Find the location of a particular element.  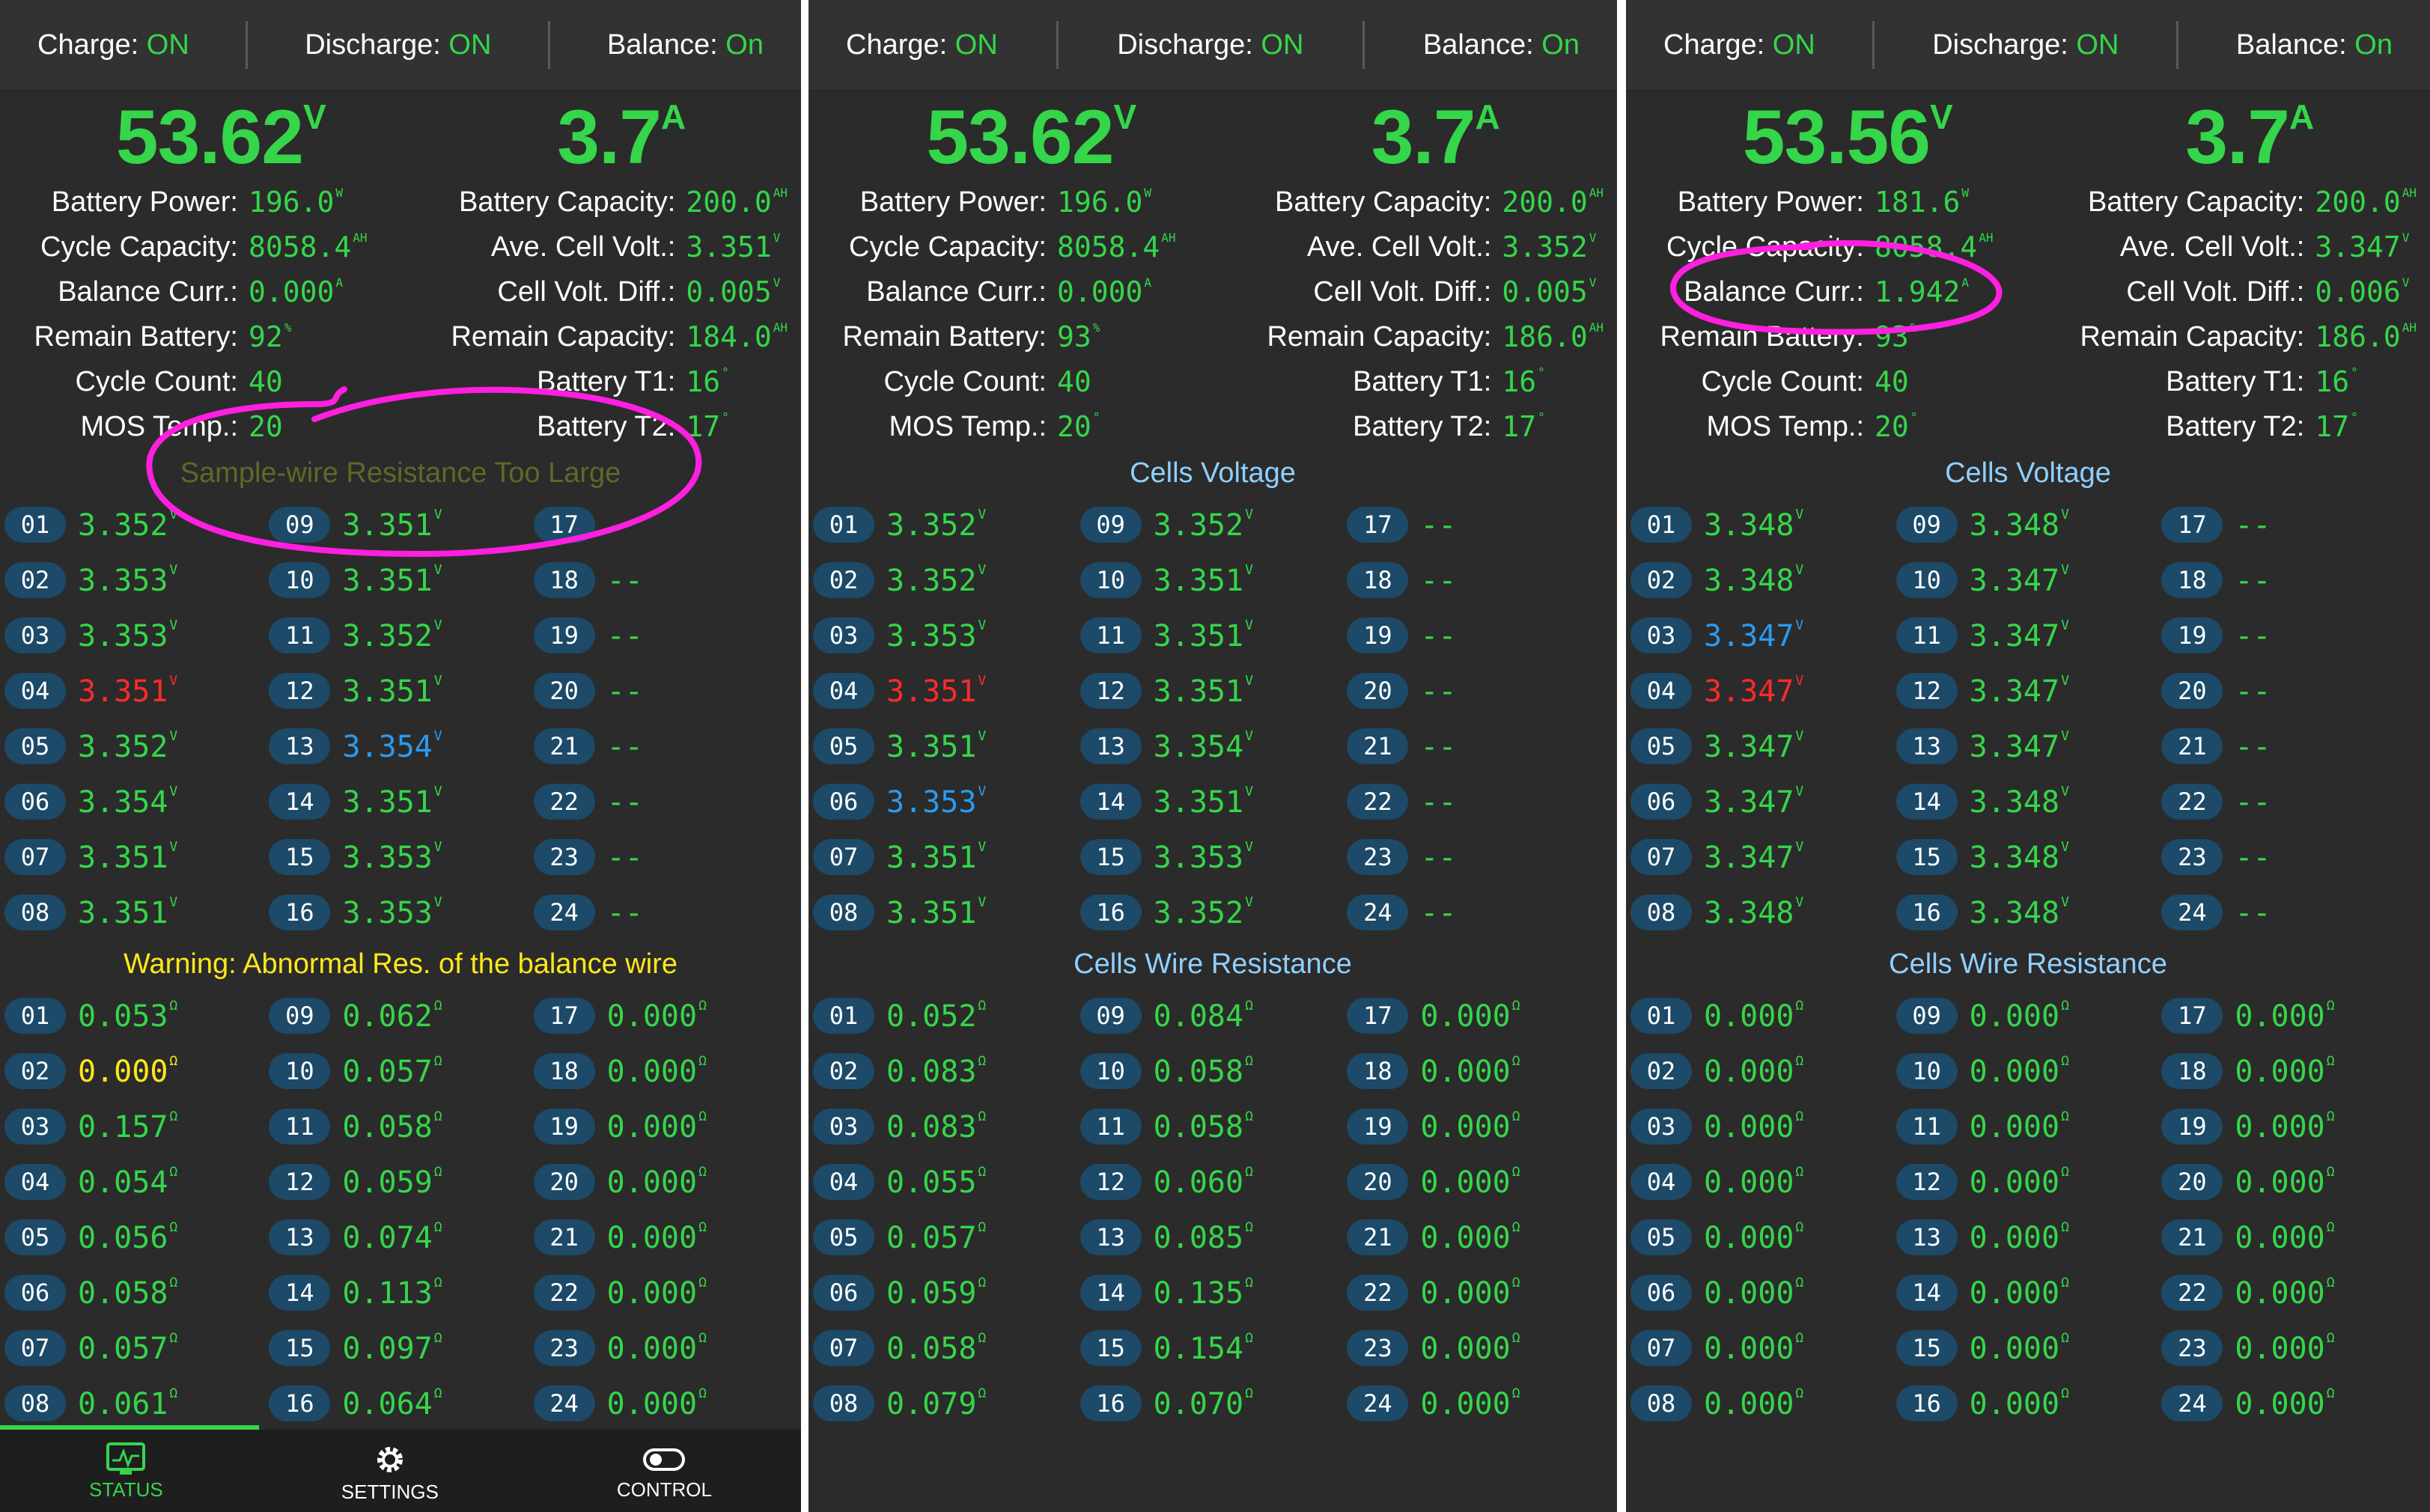

cell-number-badge: 17 is located at coordinates (2192, 1016).